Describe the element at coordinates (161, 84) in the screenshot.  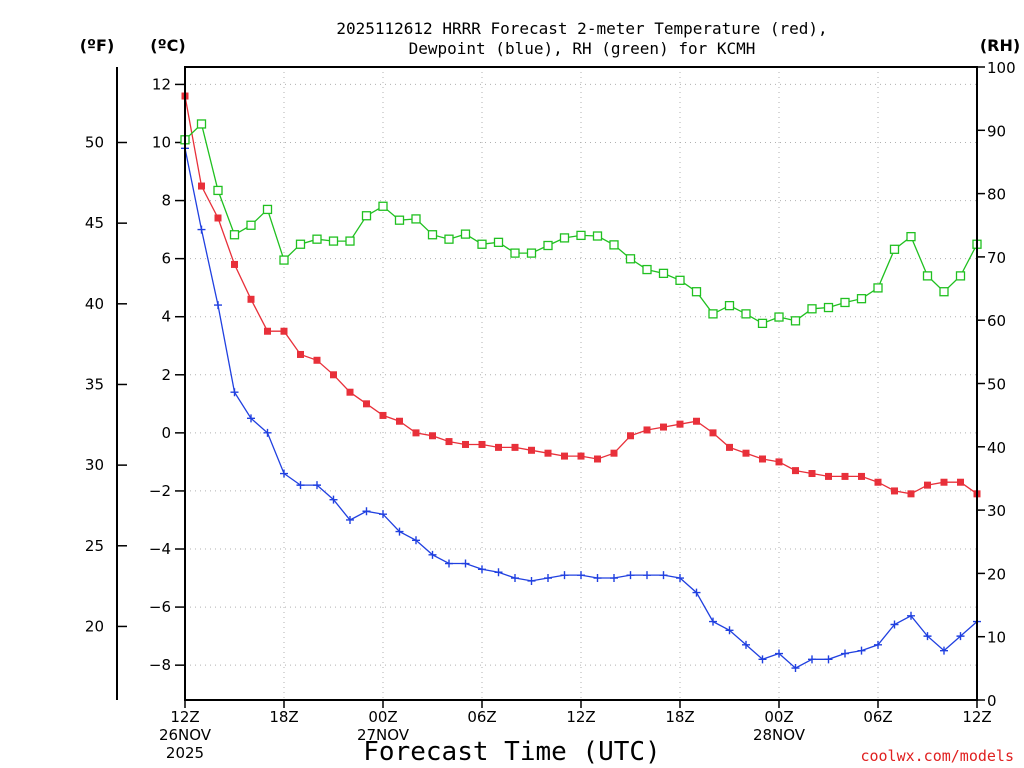
I see `celsius-tick-label: 12` at that location.